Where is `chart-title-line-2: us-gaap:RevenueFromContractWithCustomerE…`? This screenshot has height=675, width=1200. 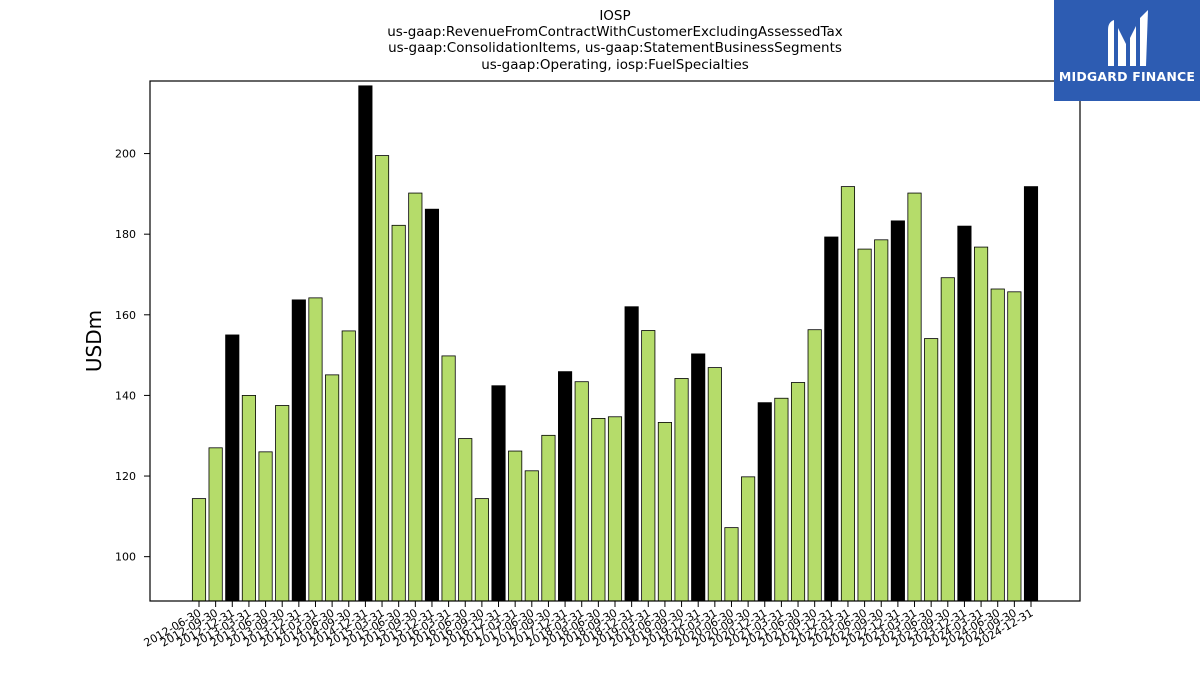 chart-title-line-2: us-gaap:RevenueFromContractWithCustomerE… is located at coordinates (615, 32).